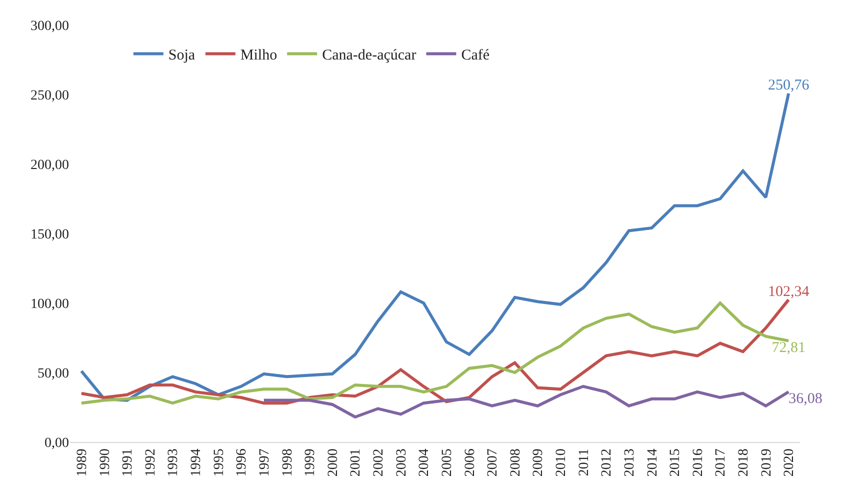 The image size is (845, 492). I want to click on x-tick-label: 1998, so click(288, 462).